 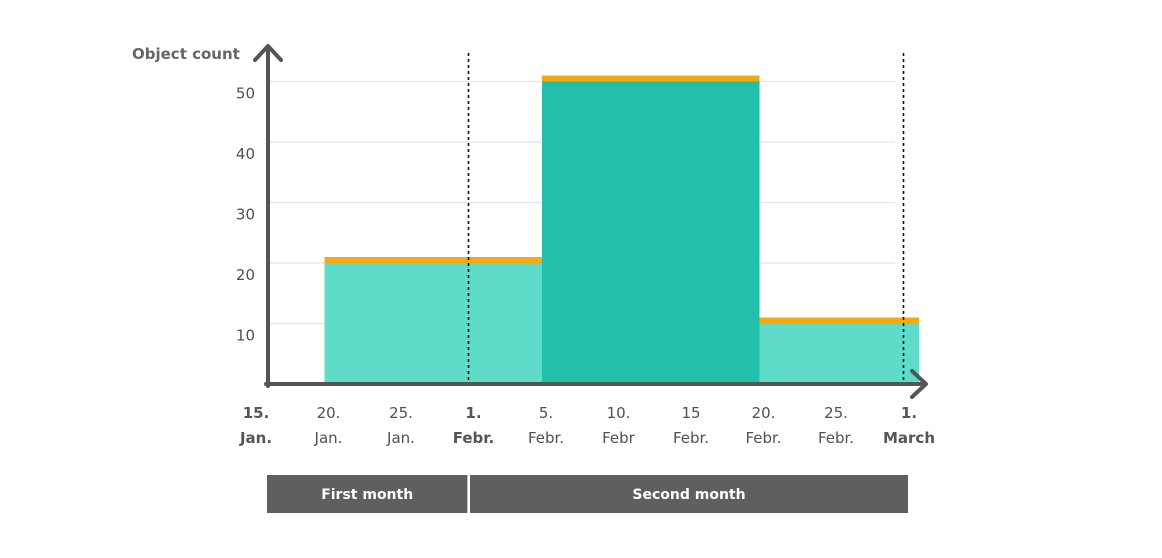 I want to click on x-tick-label: 15. Jan., so click(x=255, y=425).